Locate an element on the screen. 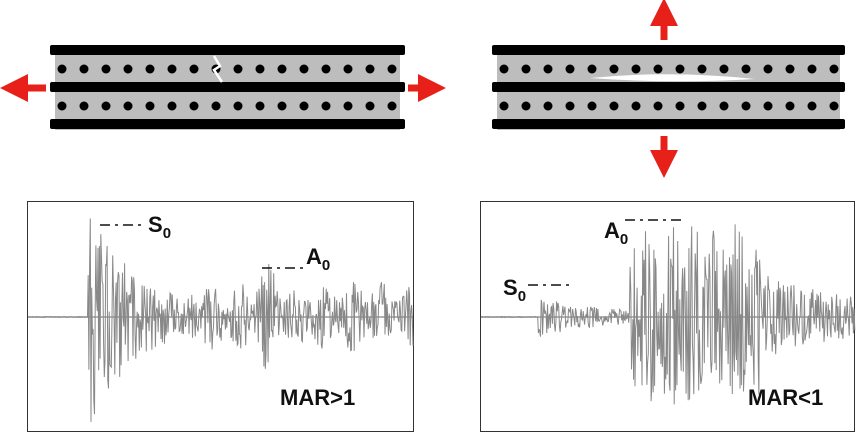 The width and height of the screenshot is (856, 435). laminate-delamination is located at coordinates (668, 87).